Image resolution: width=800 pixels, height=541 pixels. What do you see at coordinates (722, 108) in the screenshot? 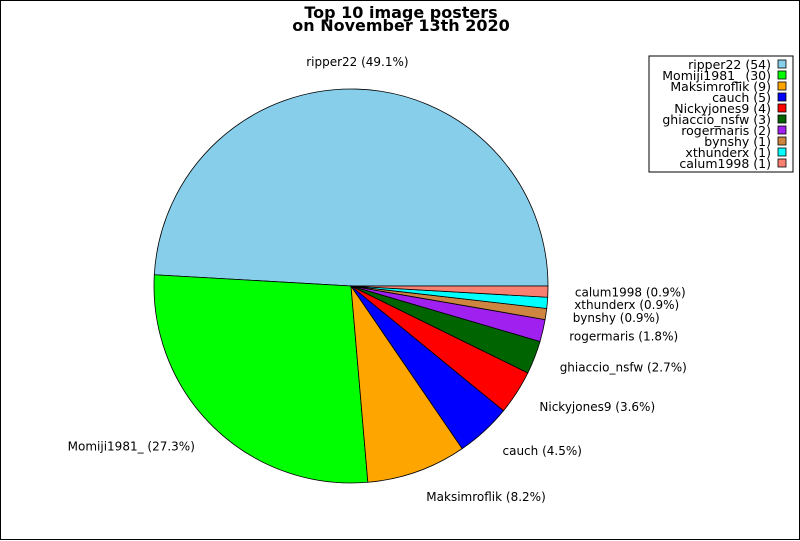
I see `legend-label-nickyjones9: Nickyjones9 (4)` at bounding box center [722, 108].